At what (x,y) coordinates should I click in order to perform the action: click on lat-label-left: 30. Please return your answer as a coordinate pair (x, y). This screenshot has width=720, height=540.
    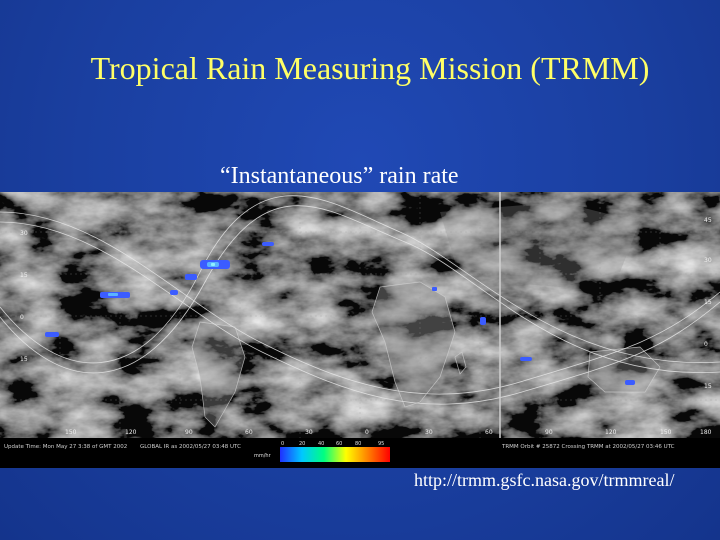
    Looking at the image, I should click on (24, 233).